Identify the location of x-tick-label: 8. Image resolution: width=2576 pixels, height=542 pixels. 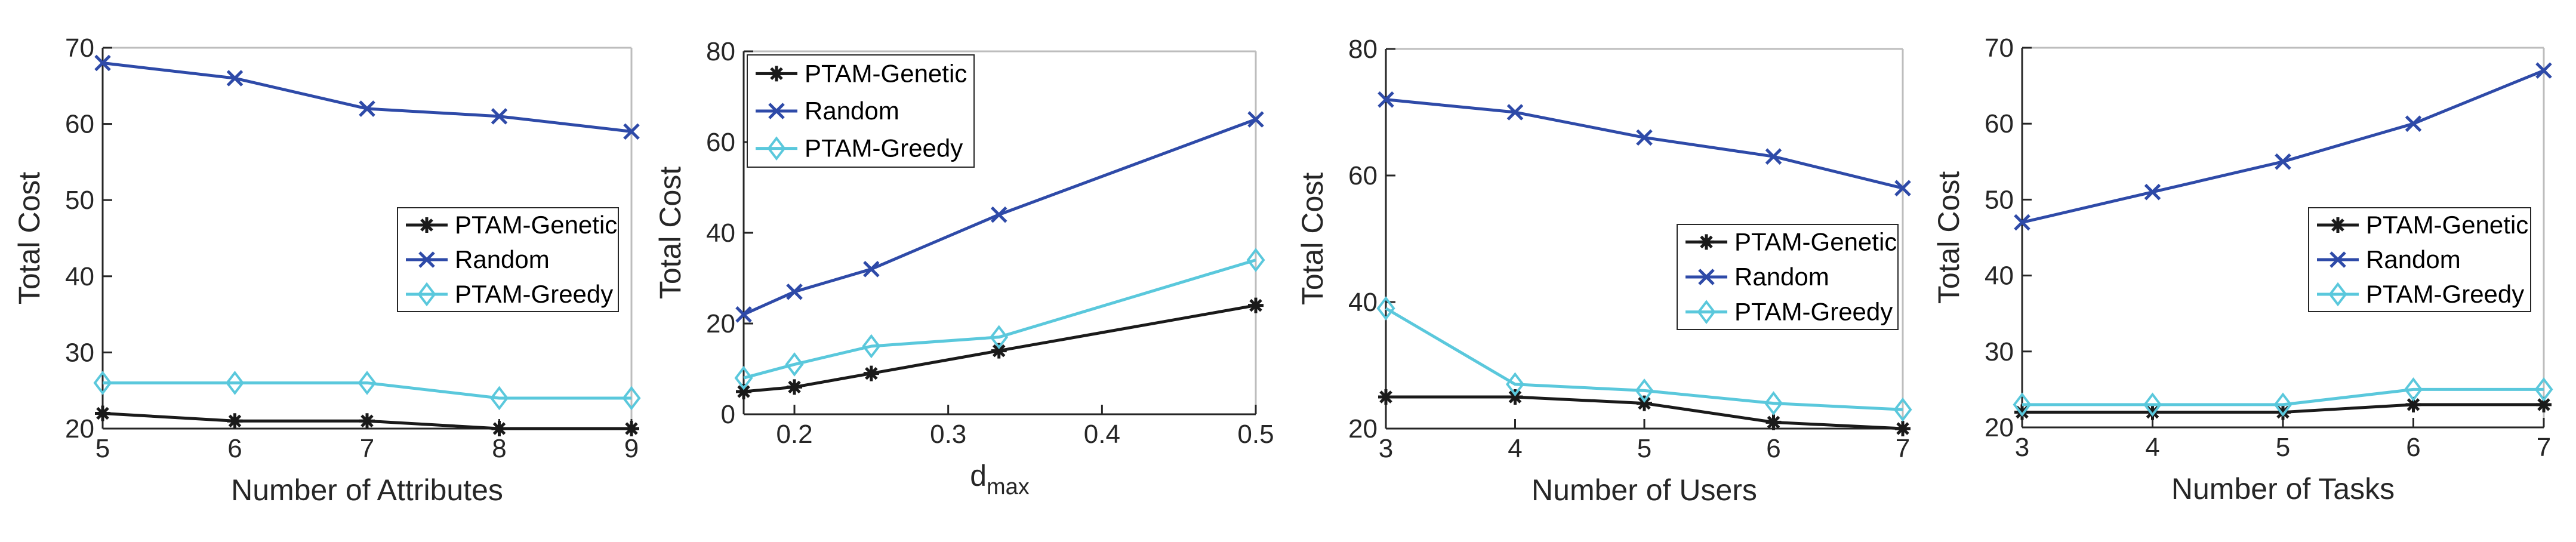
(499, 448).